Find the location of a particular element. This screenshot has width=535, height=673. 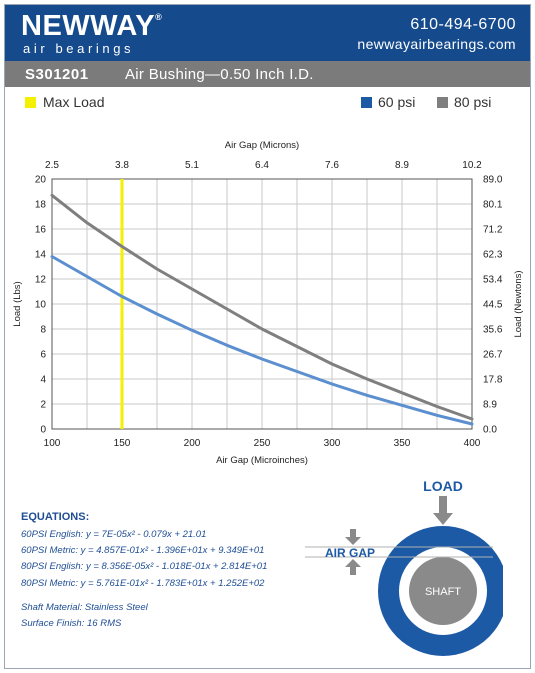

psi60-swatch is located at coordinates (366, 102).